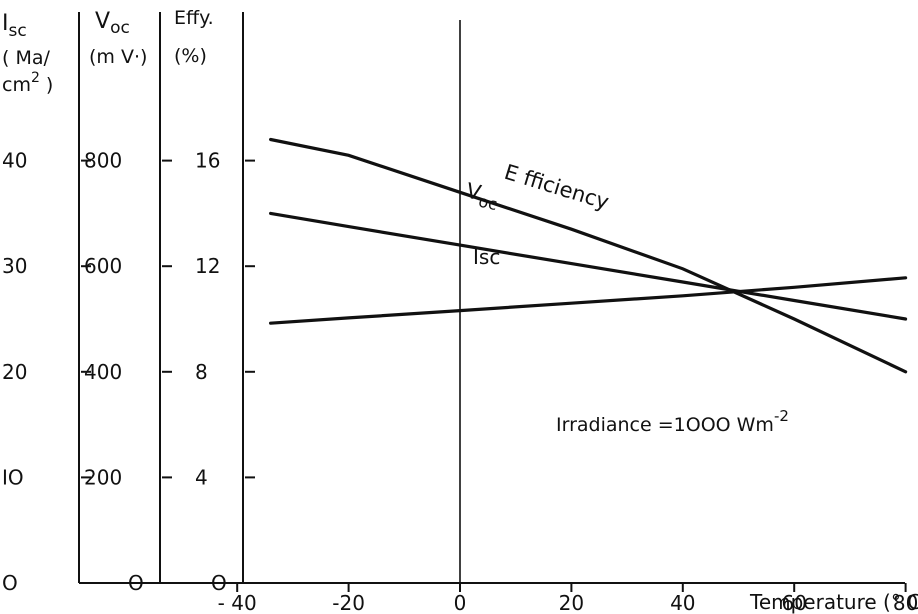  What do you see at coordinates (672, 421) in the screenshot?
I see `irradiance-annotation: Irradiance =1OOO Wm-2` at bounding box center [672, 421].